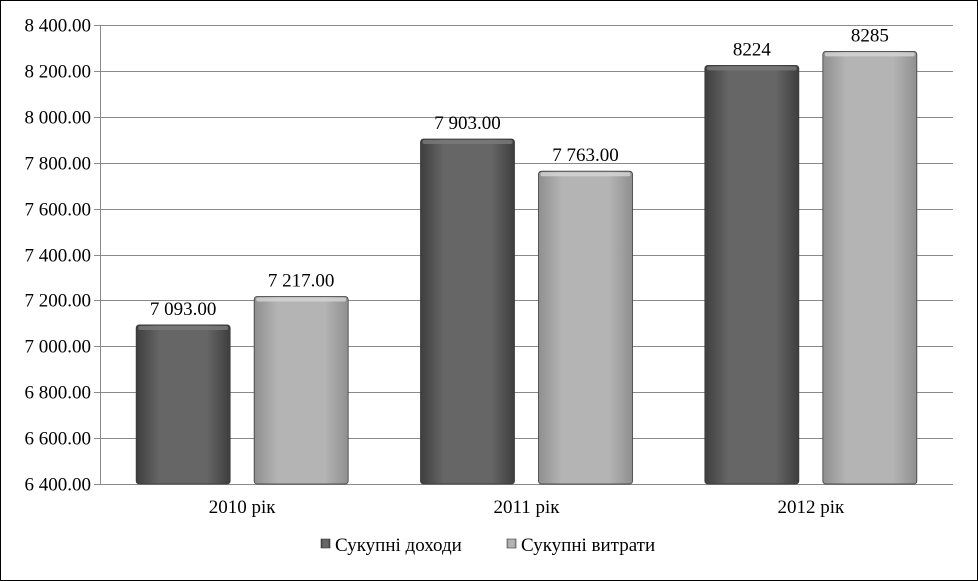  What do you see at coordinates (467, 123) in the screenshot?
I see `data-label: 7 903.00` at bounding box center [467, 123].